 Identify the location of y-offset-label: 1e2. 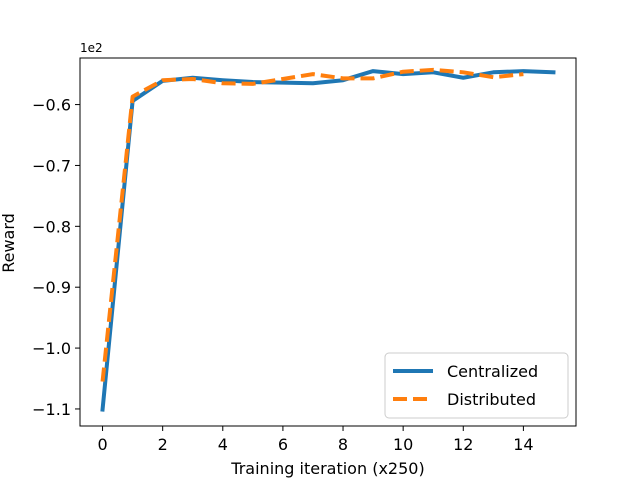
(91, 48).